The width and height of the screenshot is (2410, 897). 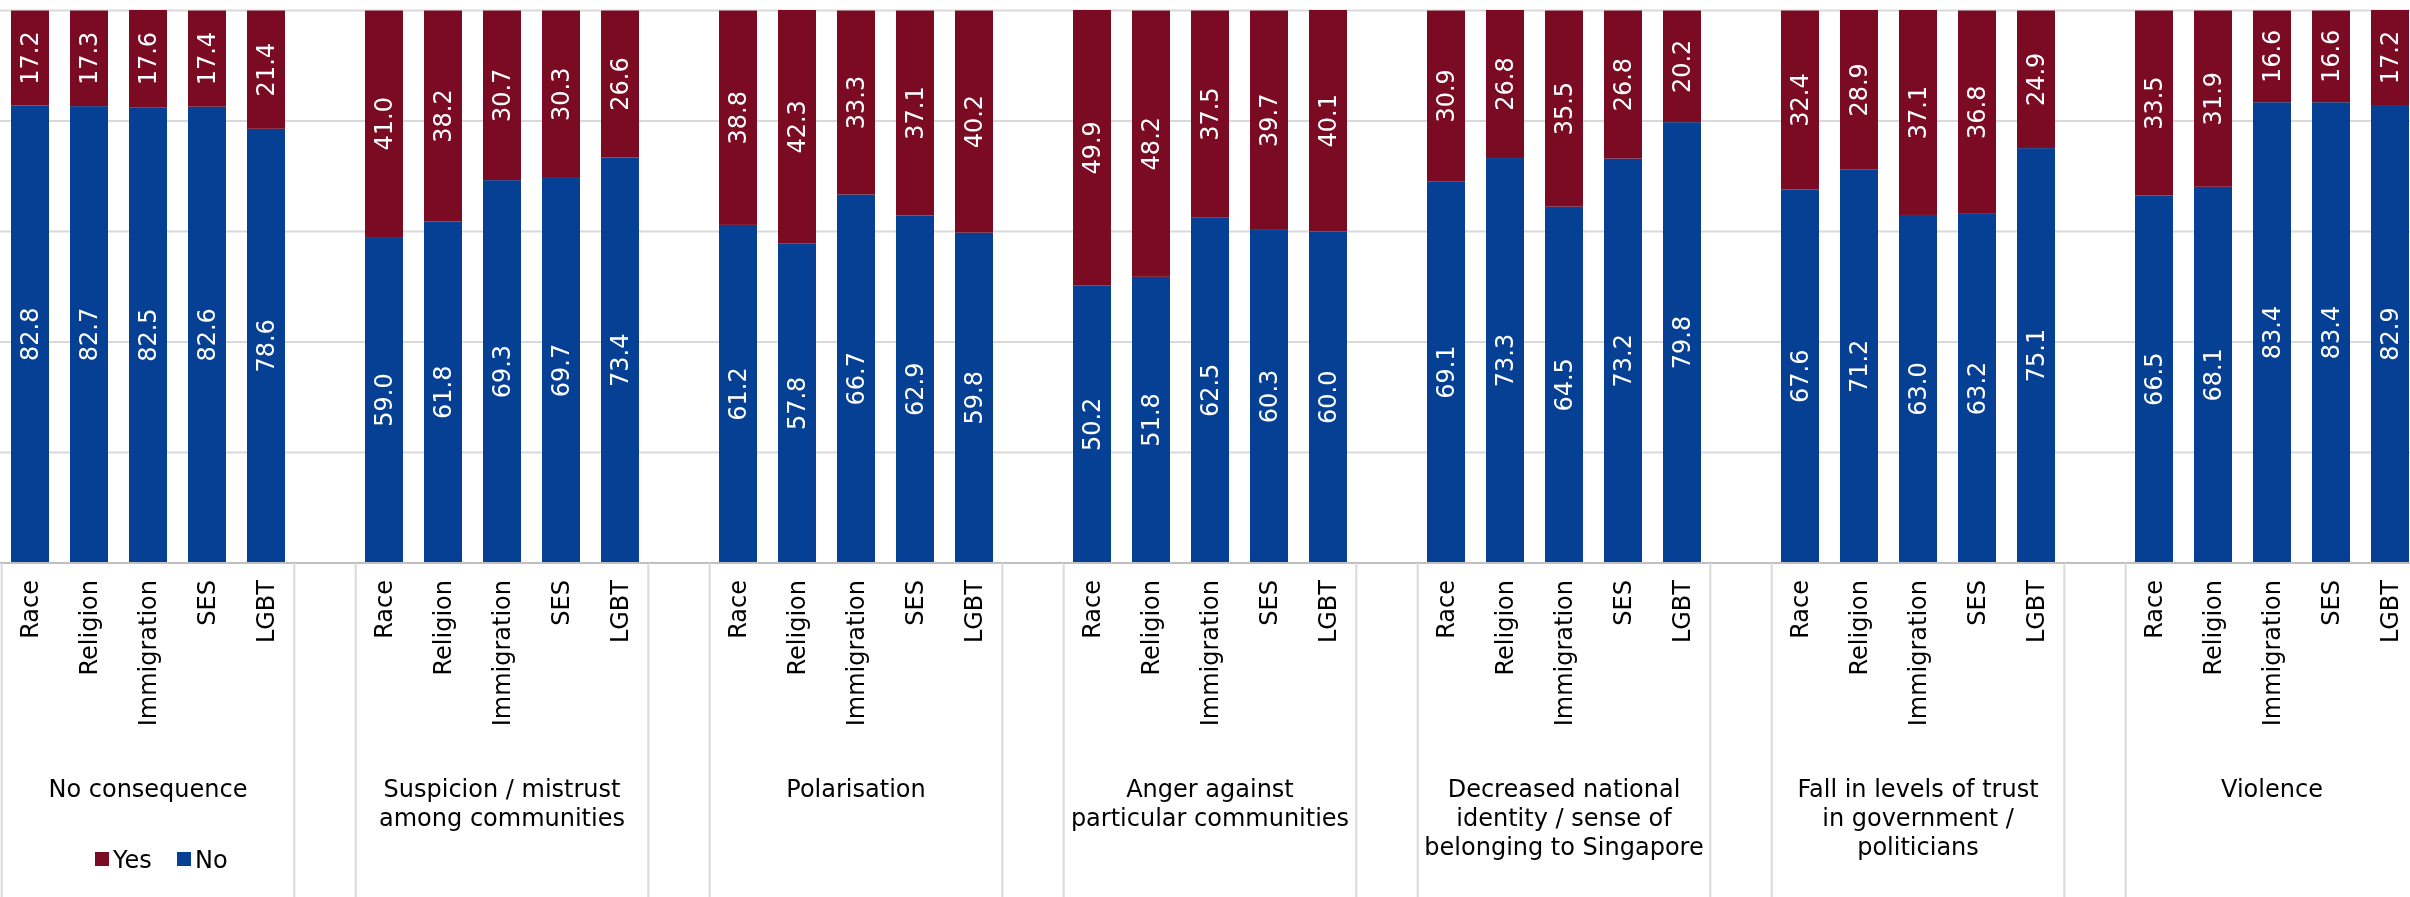 I want to click on data-label: 41.0, so click(x=384, y=124).